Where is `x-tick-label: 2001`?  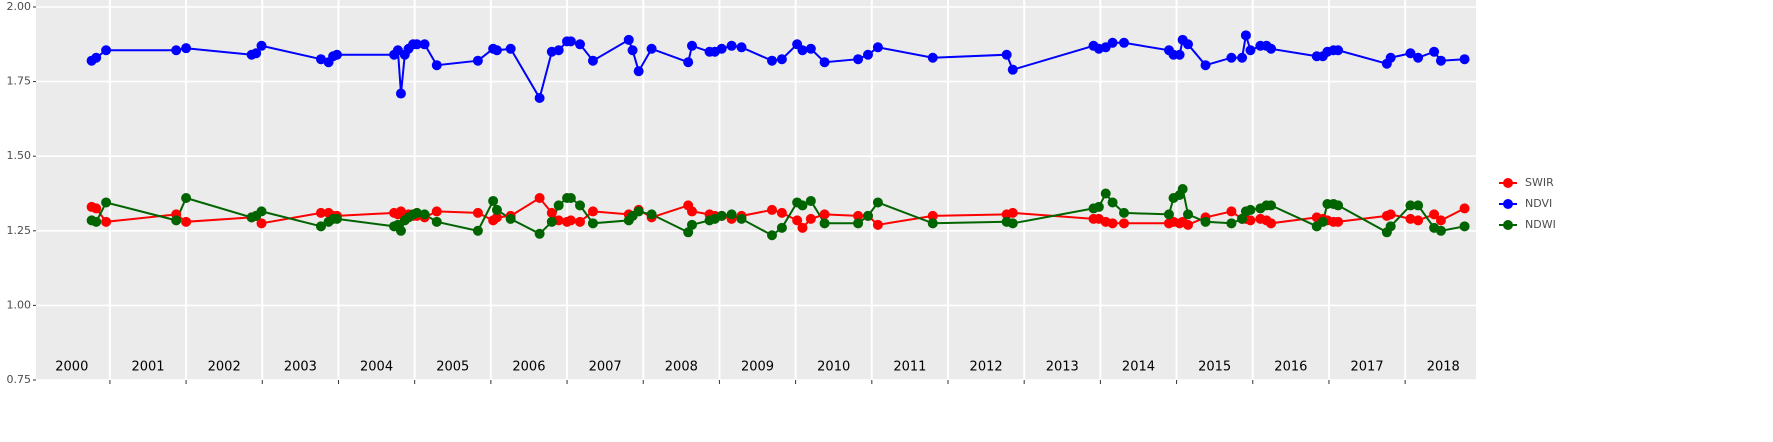
x-tick-label: 2001 is located at coordinates (147, 367).